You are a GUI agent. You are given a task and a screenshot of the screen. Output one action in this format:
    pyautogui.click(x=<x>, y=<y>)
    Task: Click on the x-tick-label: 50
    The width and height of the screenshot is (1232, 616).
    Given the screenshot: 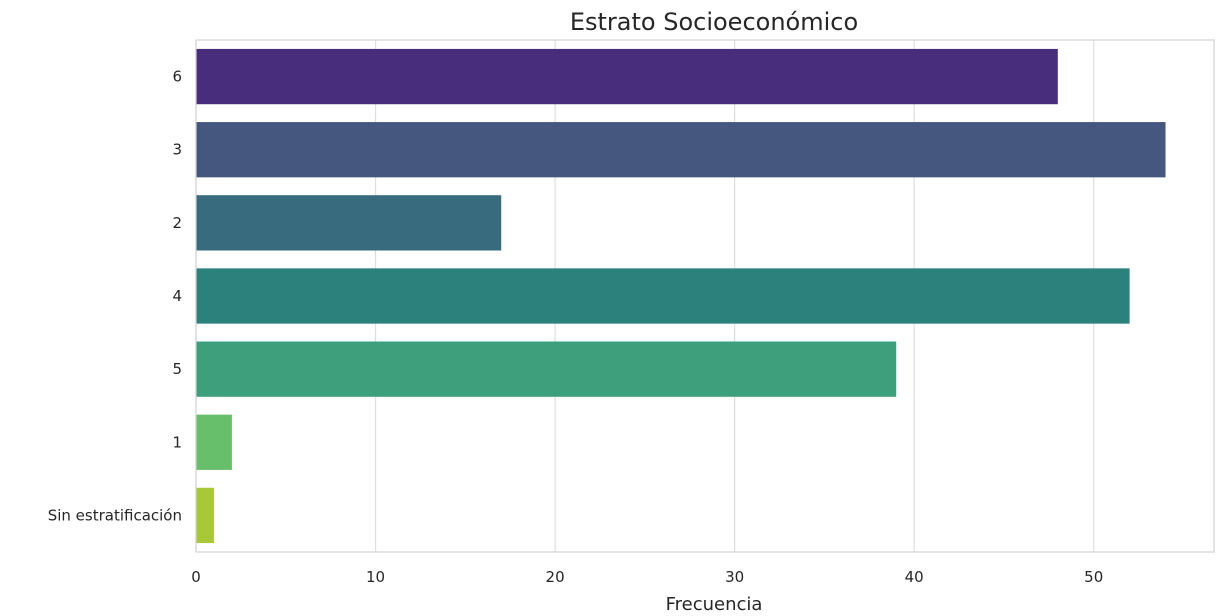 What is the action you would take?
    pyautogui.click(x=1093, y=577)
    